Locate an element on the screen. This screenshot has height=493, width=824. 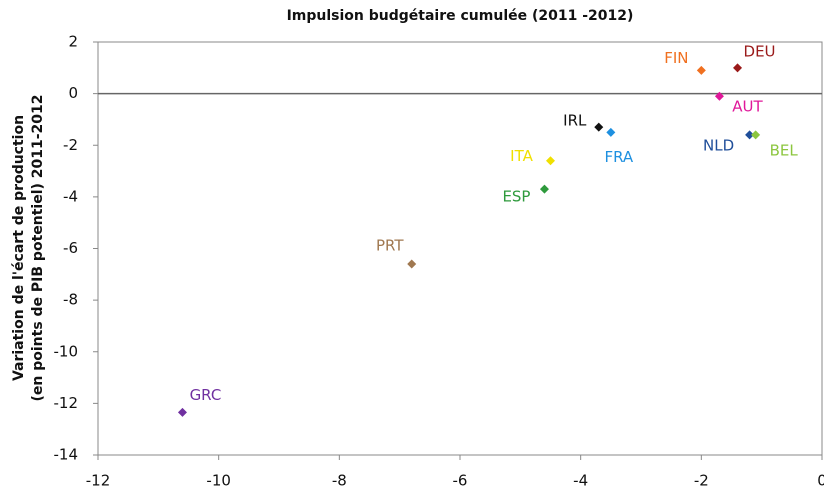
x-tick-label: -12 is located at coordinates (98, 481).